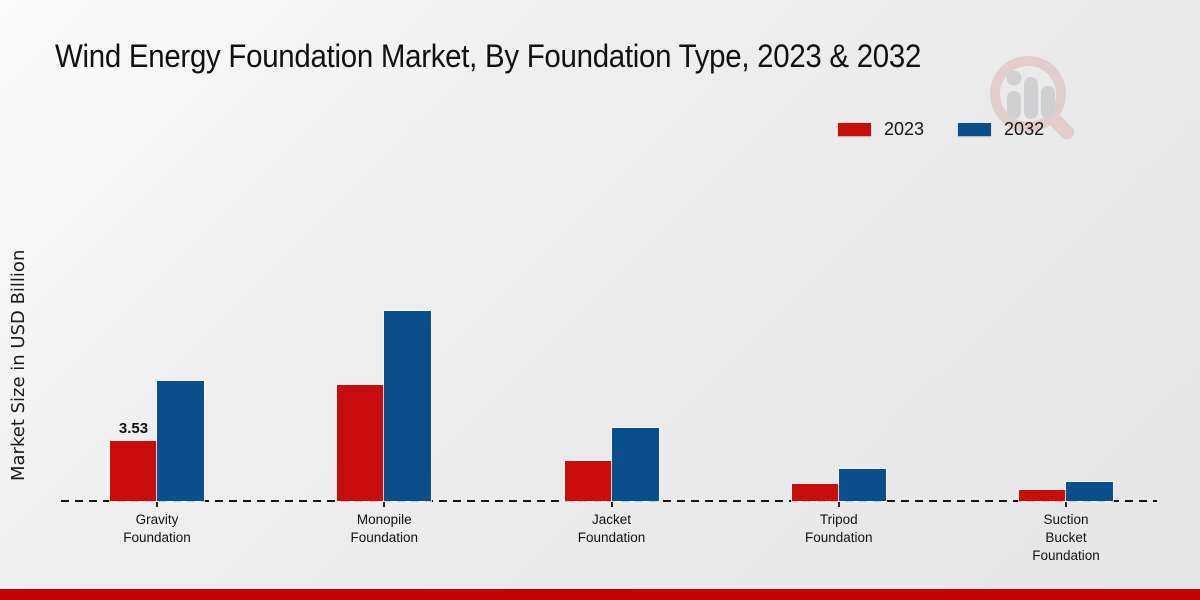 The height and width of the screenshot is (600, 1200). Describe the element at coordinates (612, 529) in the screenshot. I see `category-label-jacket-foundation: Jacket Foundation` at that location.